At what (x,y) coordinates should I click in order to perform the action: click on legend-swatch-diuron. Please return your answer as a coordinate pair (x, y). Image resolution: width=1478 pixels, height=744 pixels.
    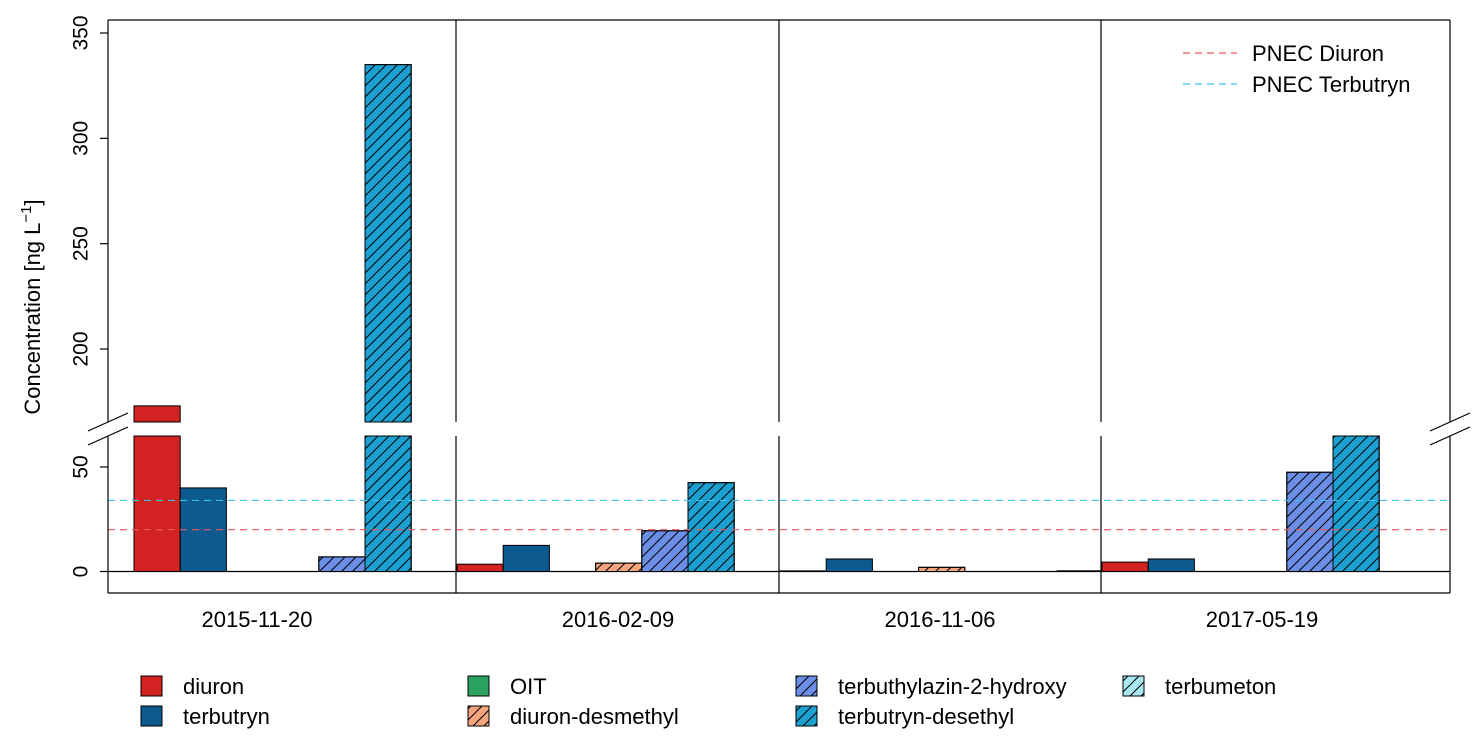
    Looking at the image, I should click on (151, 686).